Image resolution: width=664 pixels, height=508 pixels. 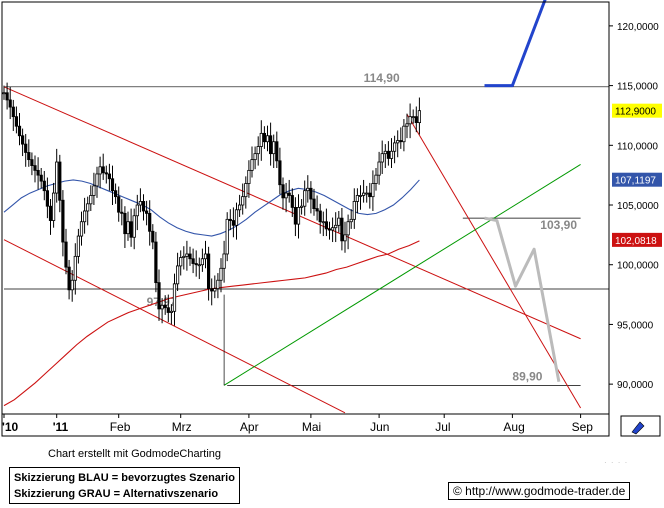 What do you see at coordinates (640, 426) in the screenshot?
I see `draw-tool-button` at bounding box center [640, 426].